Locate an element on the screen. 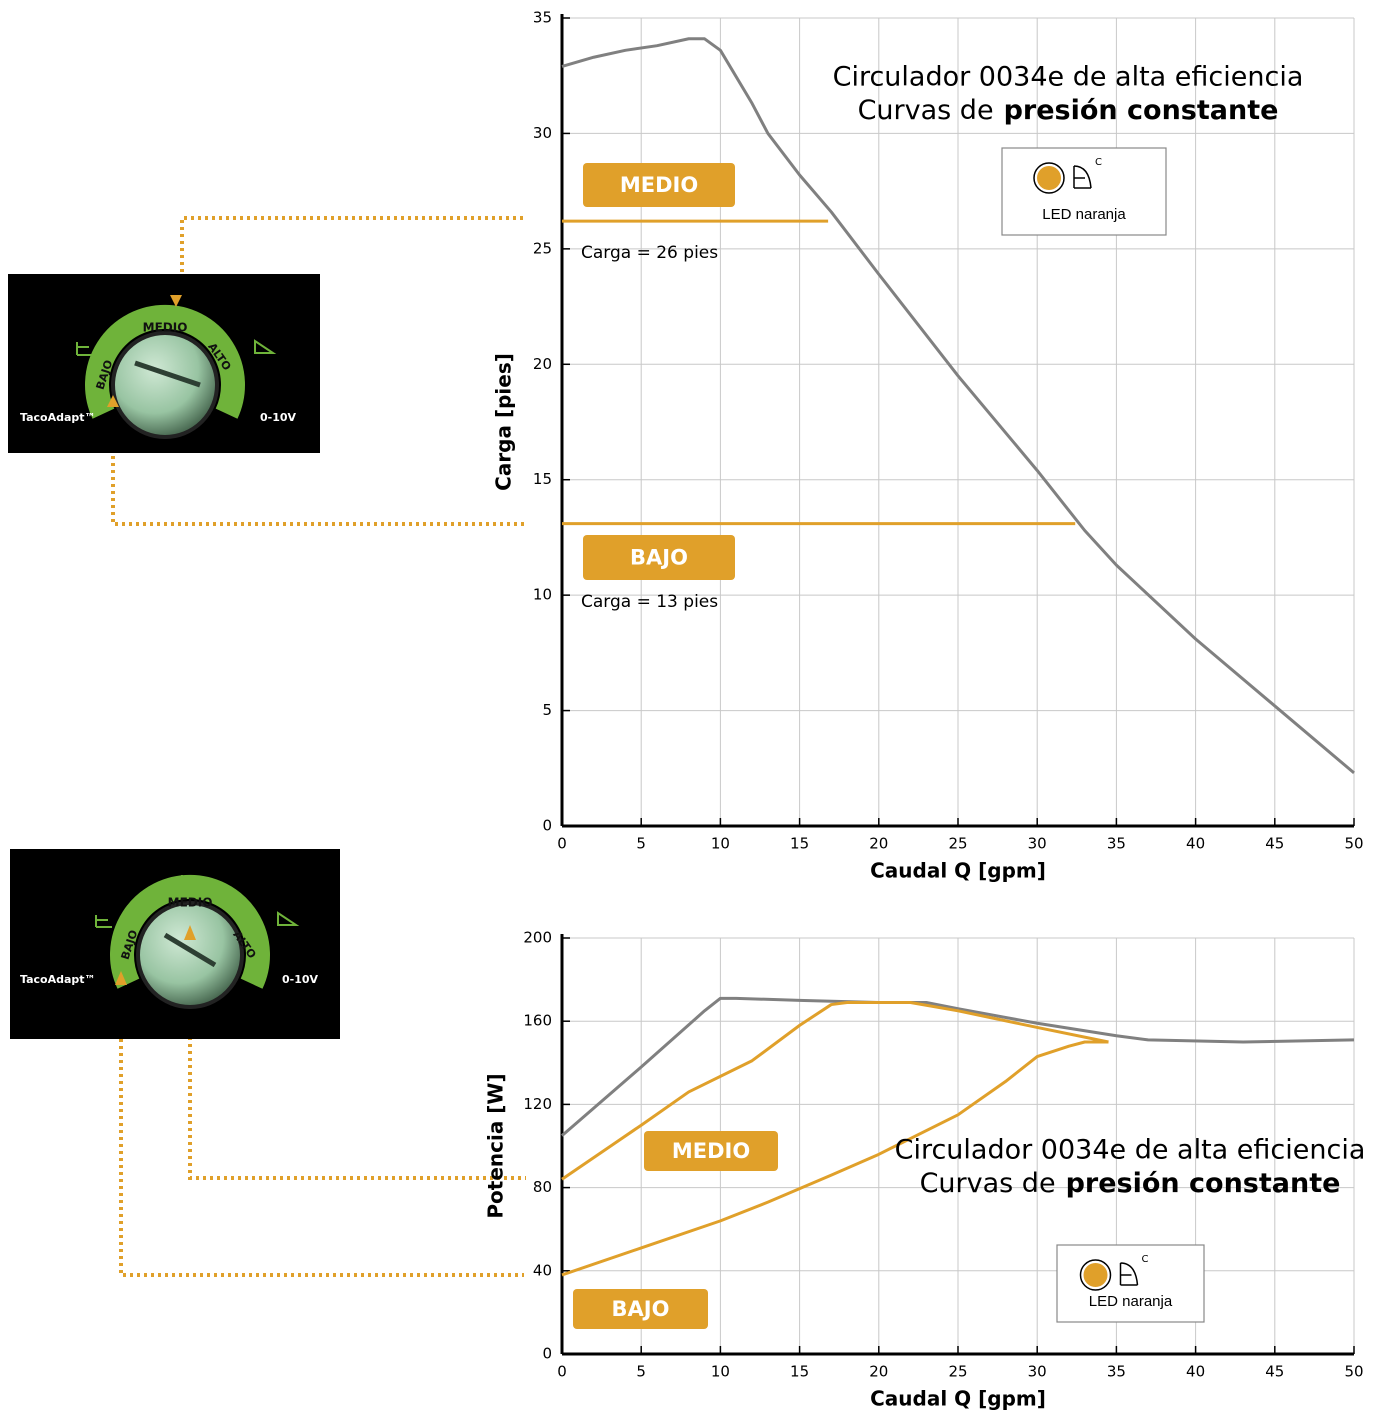 This screenshot has height=1416, width=1377. y-axis-label: Carga [pies] is located at coordinates (504, 422).